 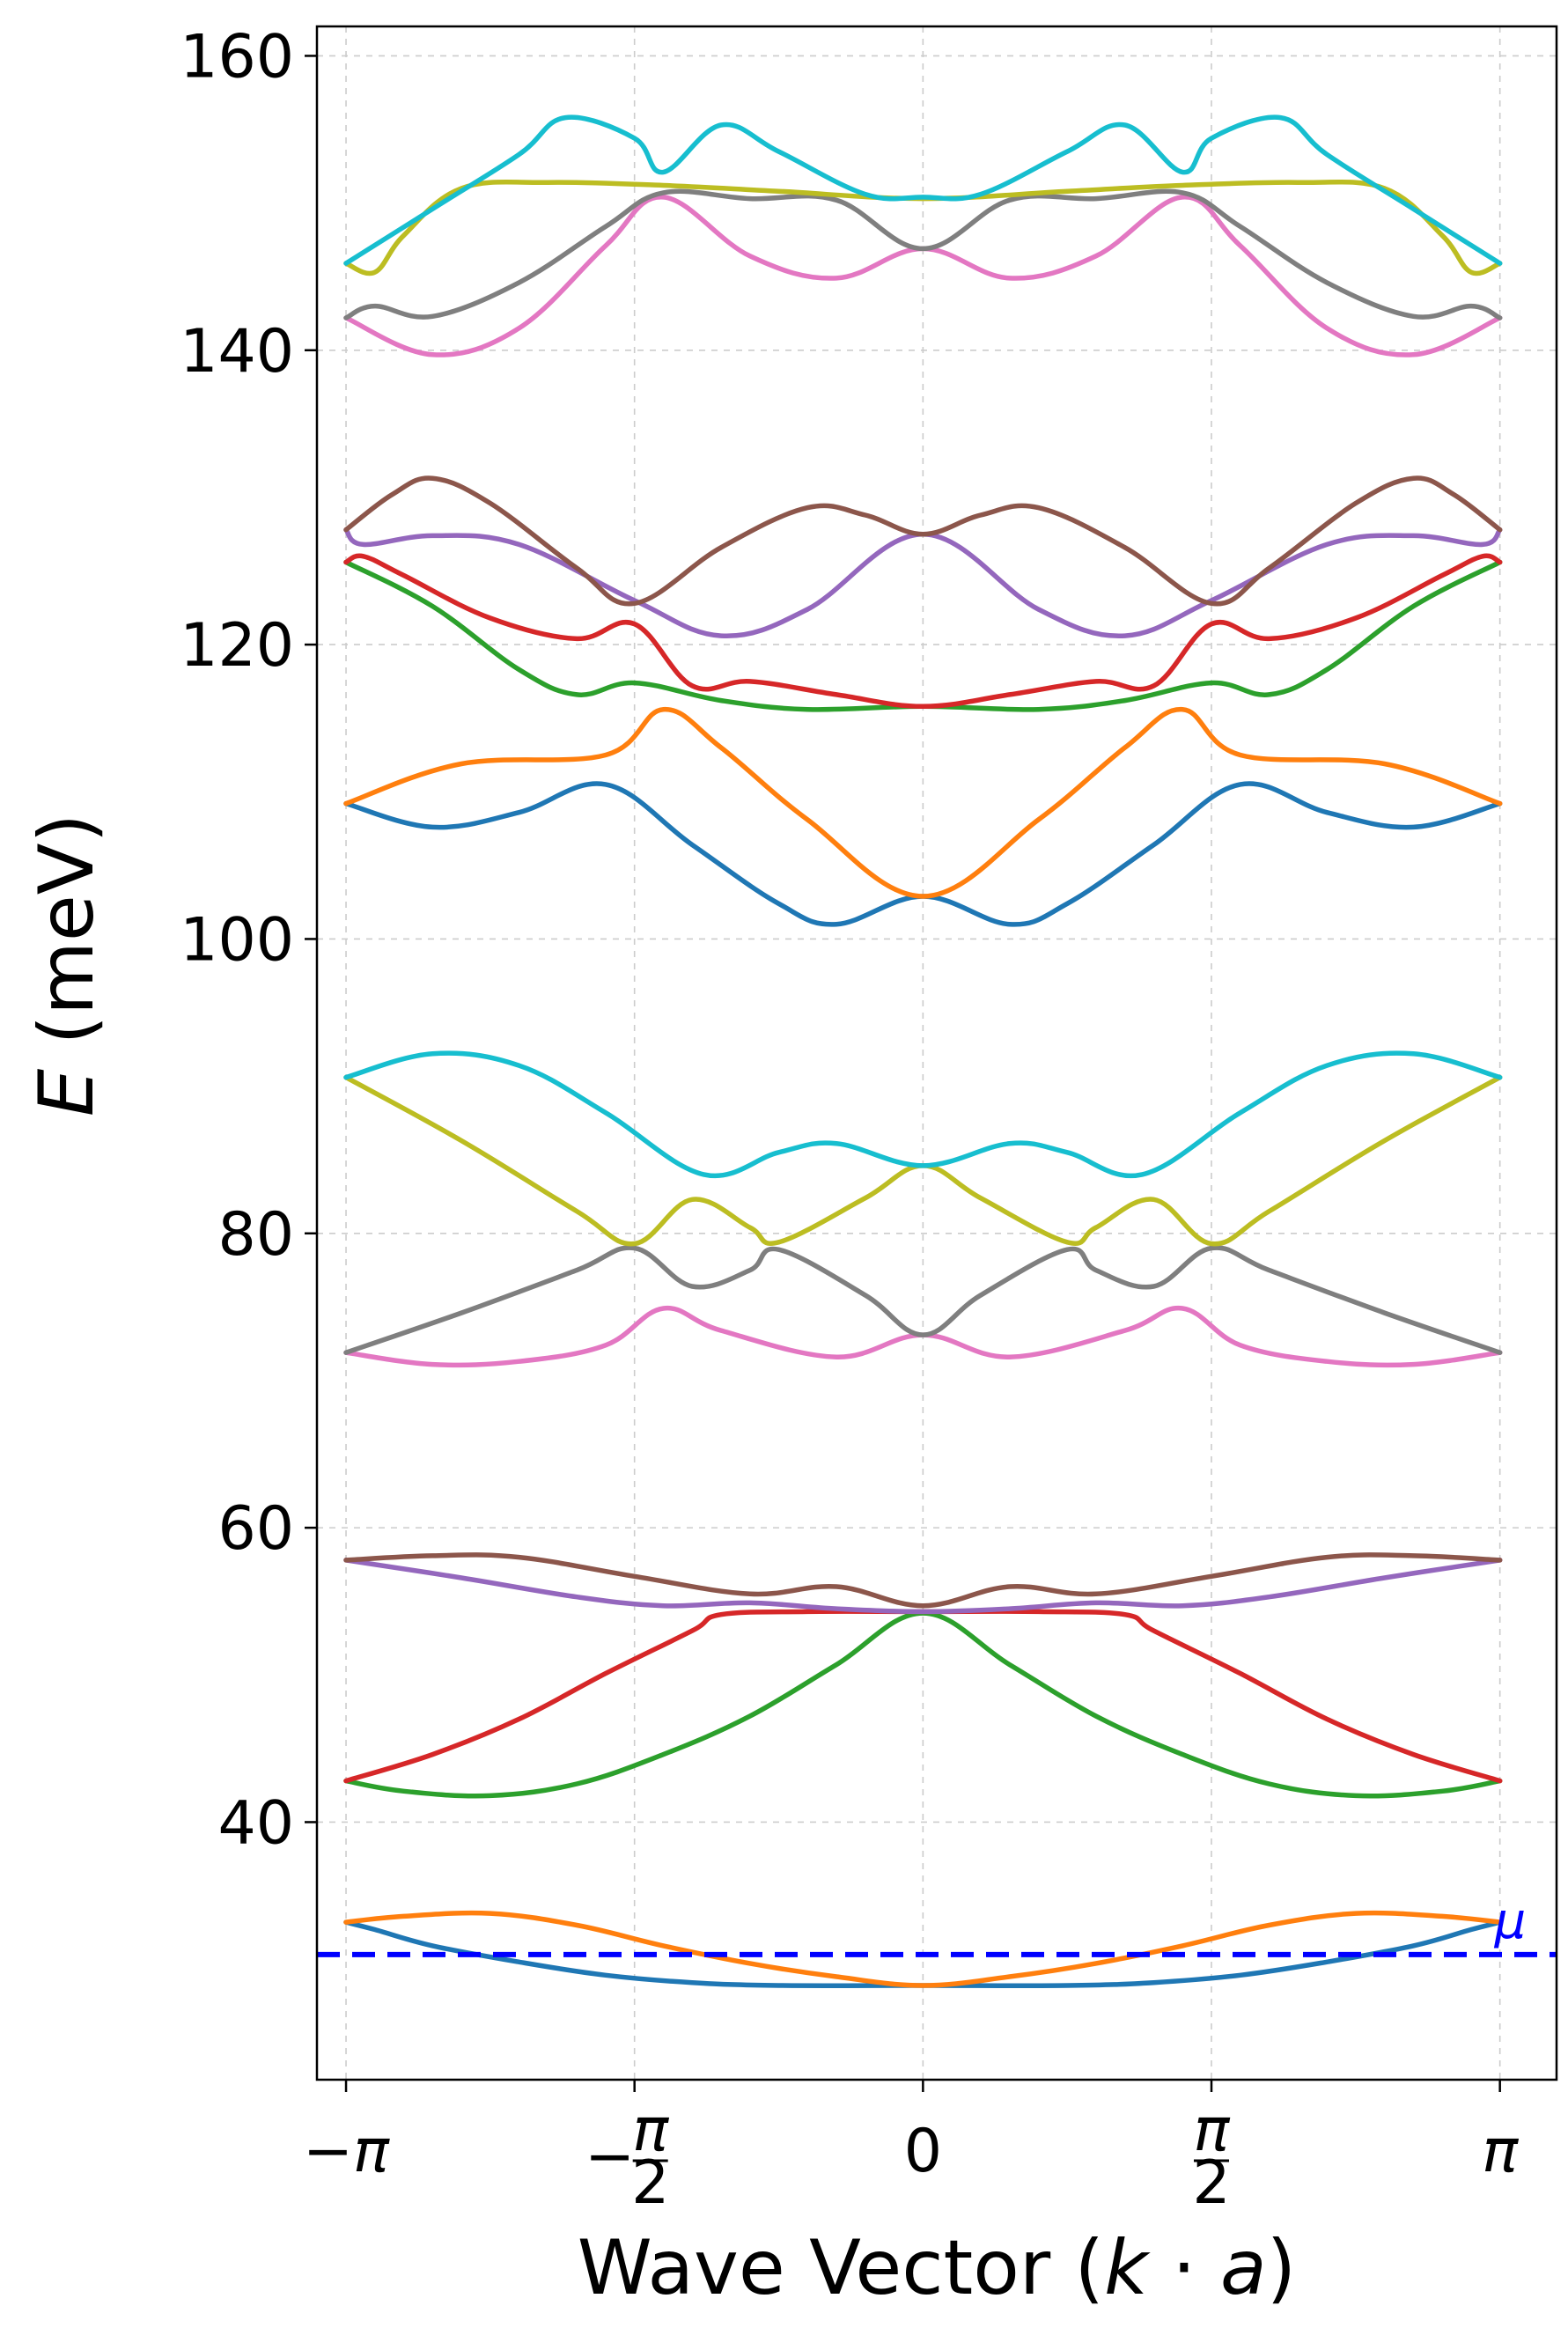 I want to click on x-axis-label-close: ), so click(x=1282, y=2268).